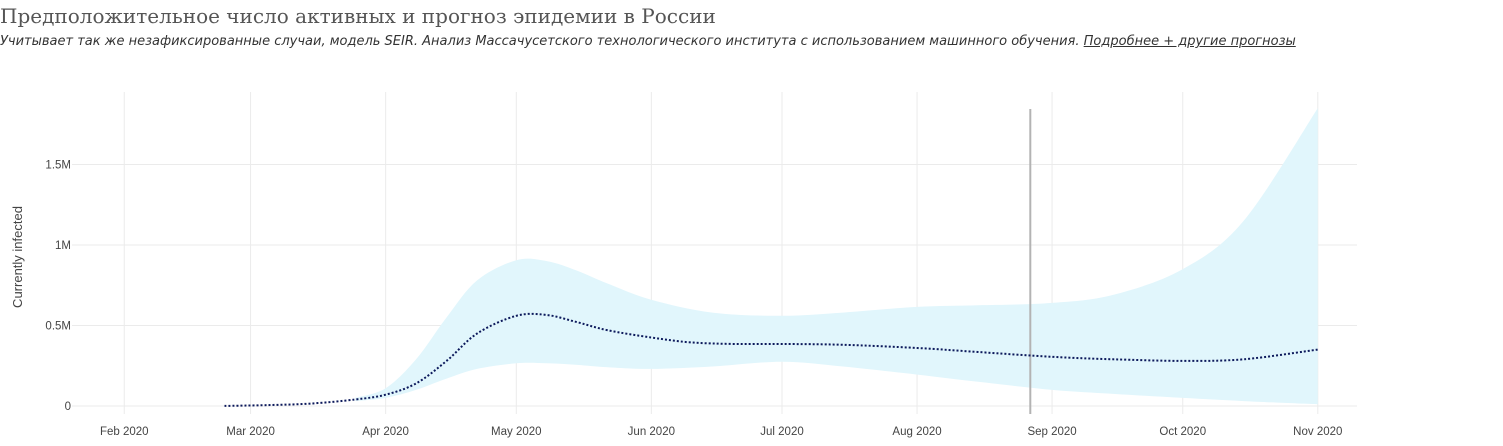 The height and width of the screenshot is (446, 1503). I want to click on y-tick-label: 0, so click(68, 407).